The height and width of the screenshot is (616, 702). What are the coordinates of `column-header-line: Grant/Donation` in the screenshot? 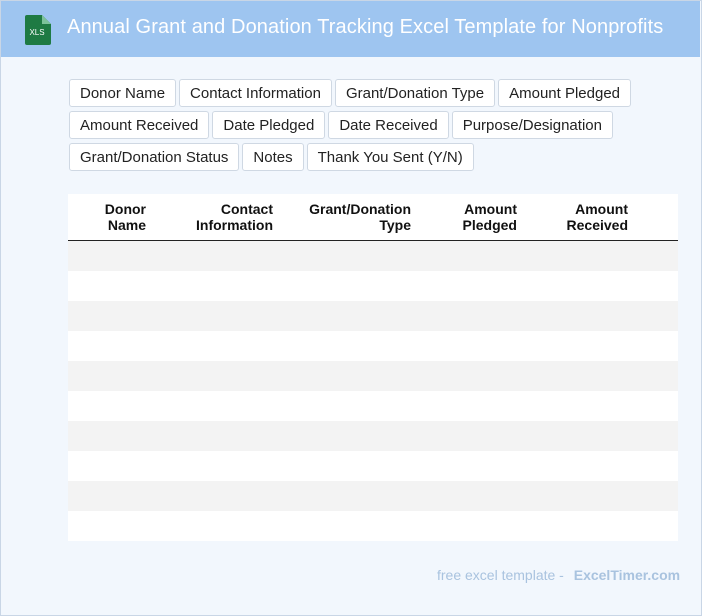 It's located at (360, 208).